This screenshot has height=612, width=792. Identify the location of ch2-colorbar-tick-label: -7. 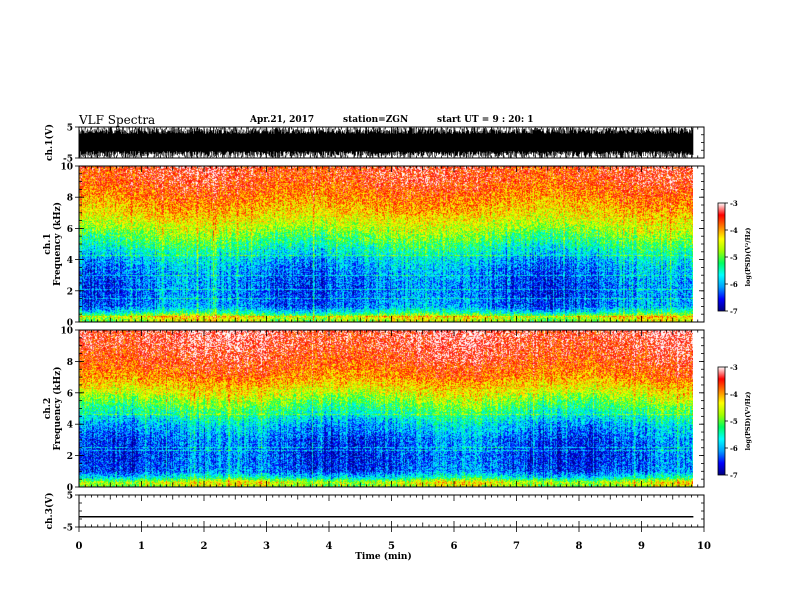
(734, 475).